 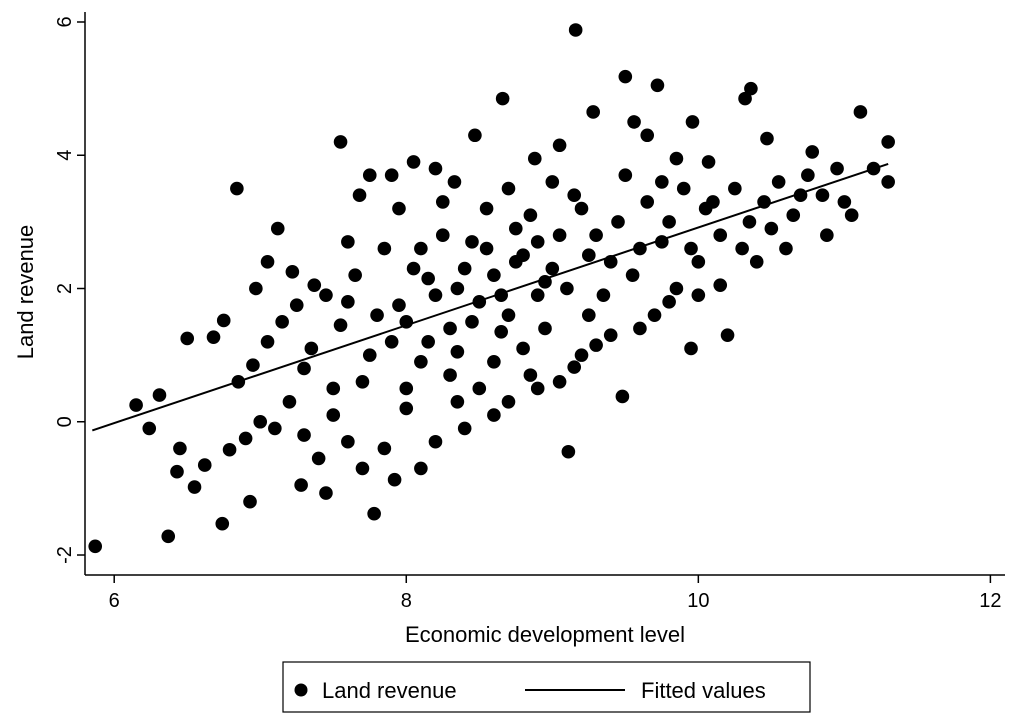 I want to click on y-tick-label: 6, so click(x=65, y=21).